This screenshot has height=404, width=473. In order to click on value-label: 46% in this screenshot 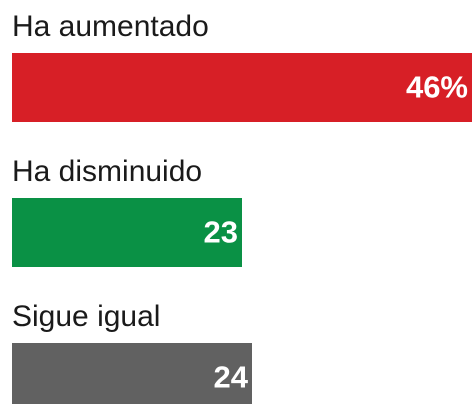, I will do `click(437, 87)`.